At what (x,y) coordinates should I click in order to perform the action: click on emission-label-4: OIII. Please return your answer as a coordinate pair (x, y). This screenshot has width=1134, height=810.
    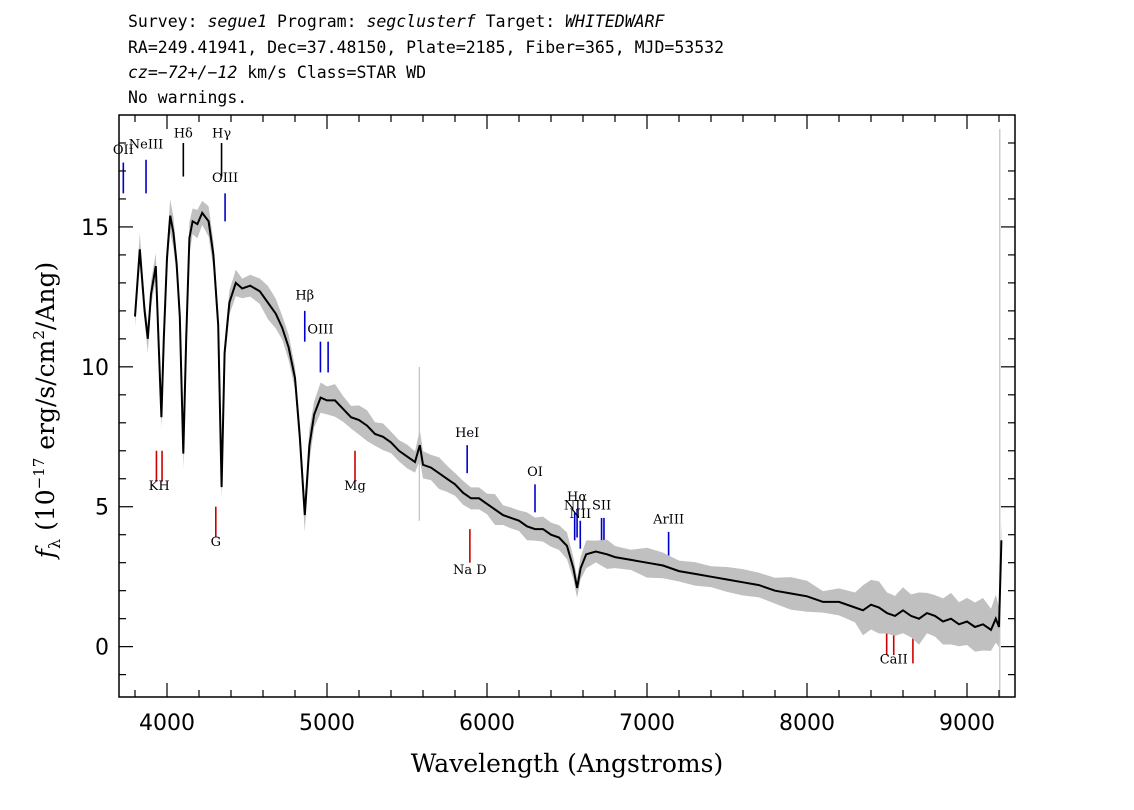
    Looking at the image, I should click on (320, 329).